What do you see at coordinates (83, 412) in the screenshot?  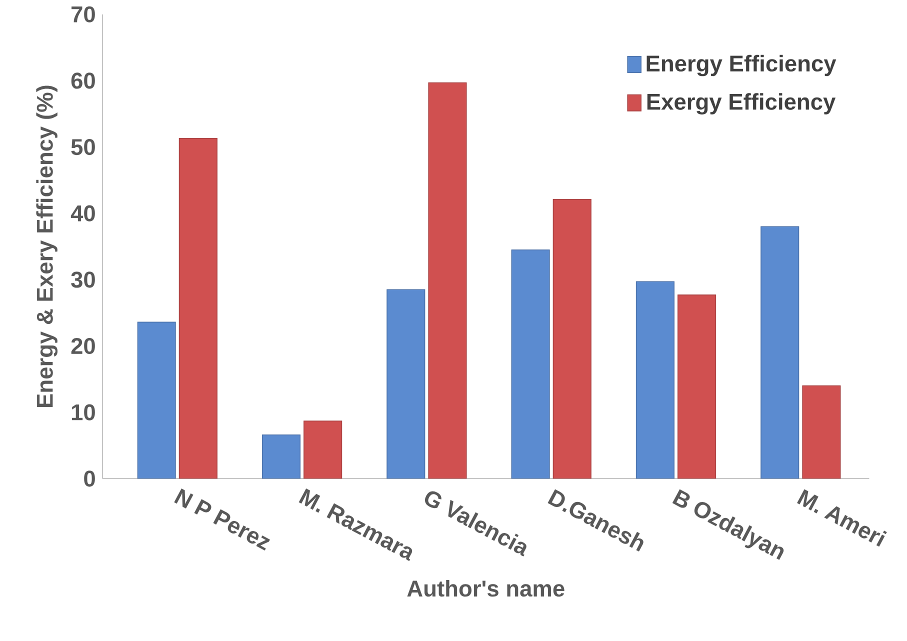 I see `y-tick-label: 10` at bounding box center [83, 412].